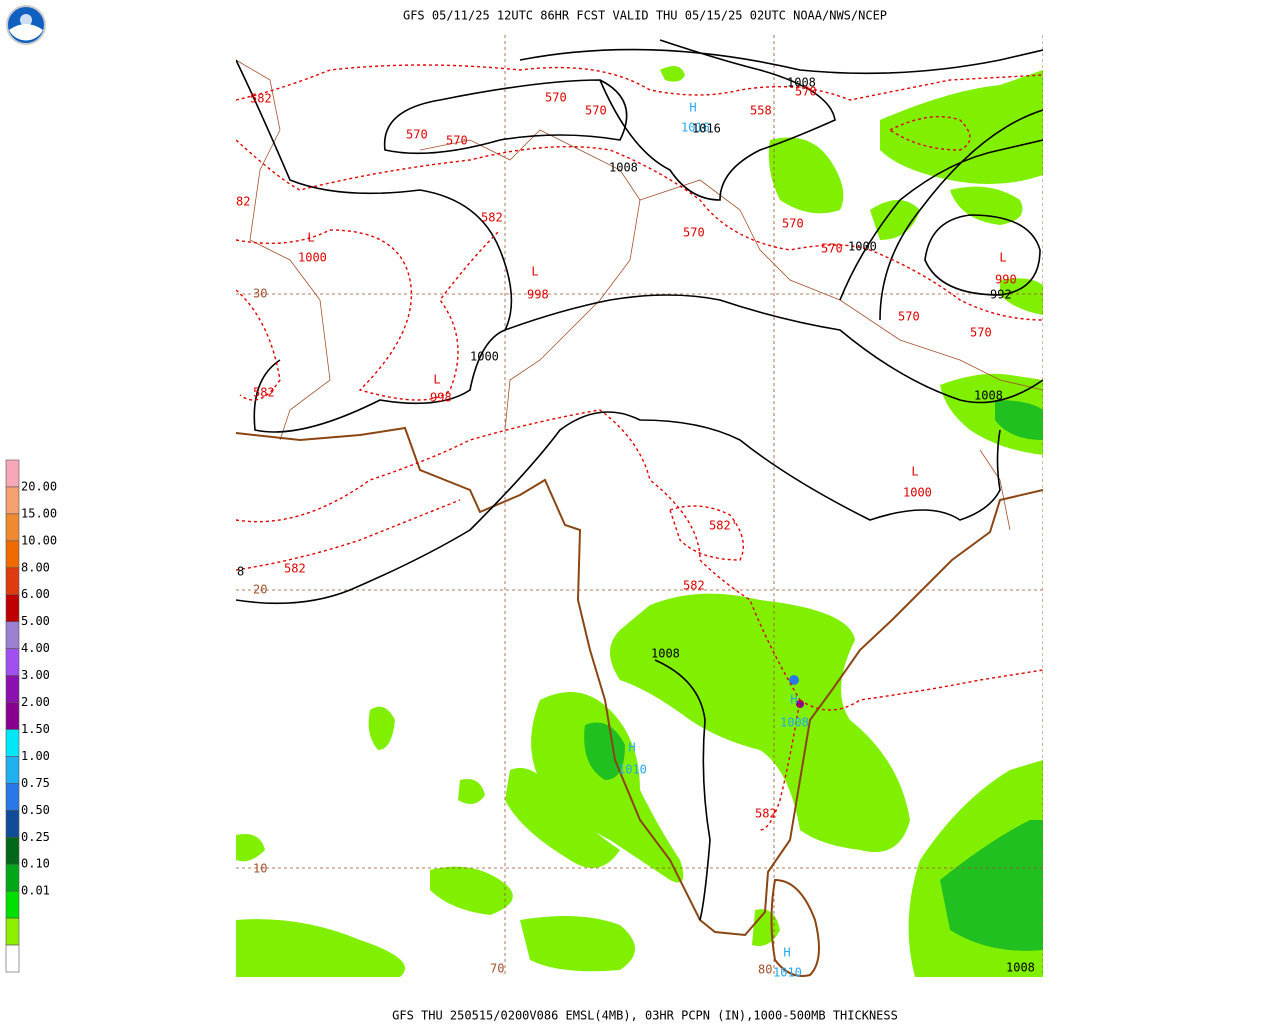 The height and width of the screenshot is (1028, 1280). What do you see at coordinates (35, 837) in the screenshot?
I see `legend-label: 0.25` at bounding box center [35, 837].